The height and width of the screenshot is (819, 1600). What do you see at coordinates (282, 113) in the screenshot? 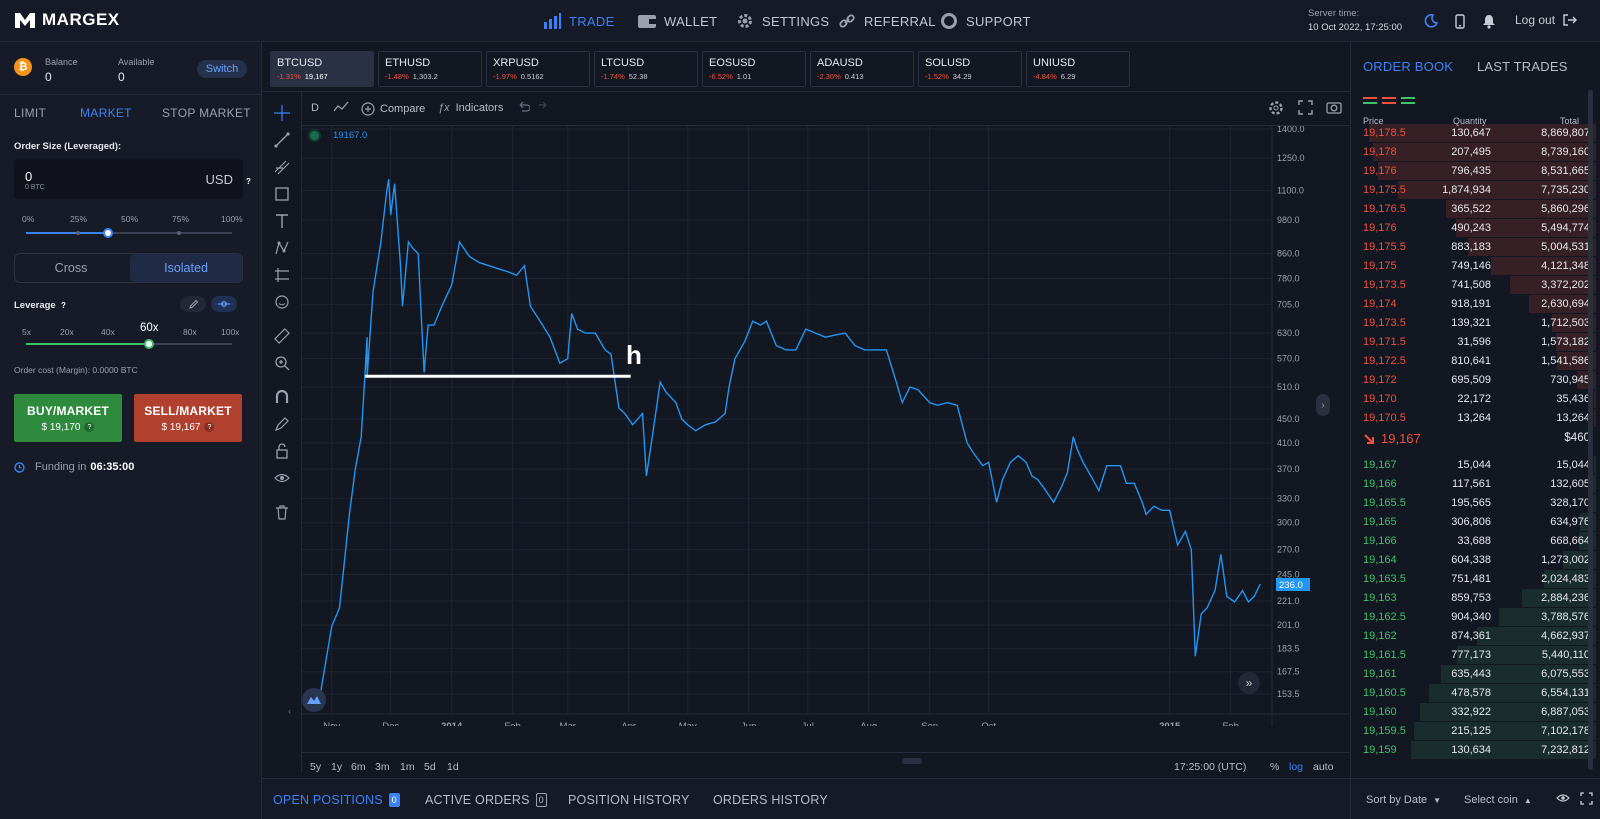
I see `crosshair-icon` at bounding box center [282, 113].